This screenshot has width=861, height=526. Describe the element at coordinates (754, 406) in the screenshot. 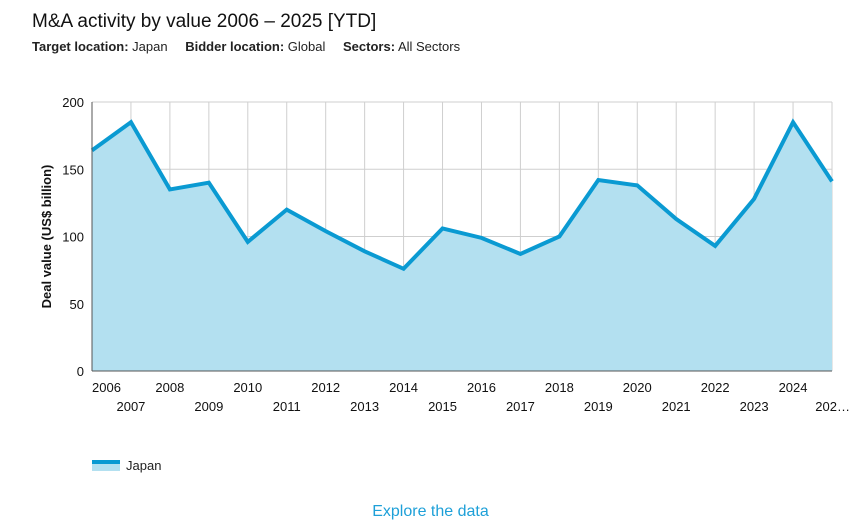

I see `x-tick-label: 2023` at that location.